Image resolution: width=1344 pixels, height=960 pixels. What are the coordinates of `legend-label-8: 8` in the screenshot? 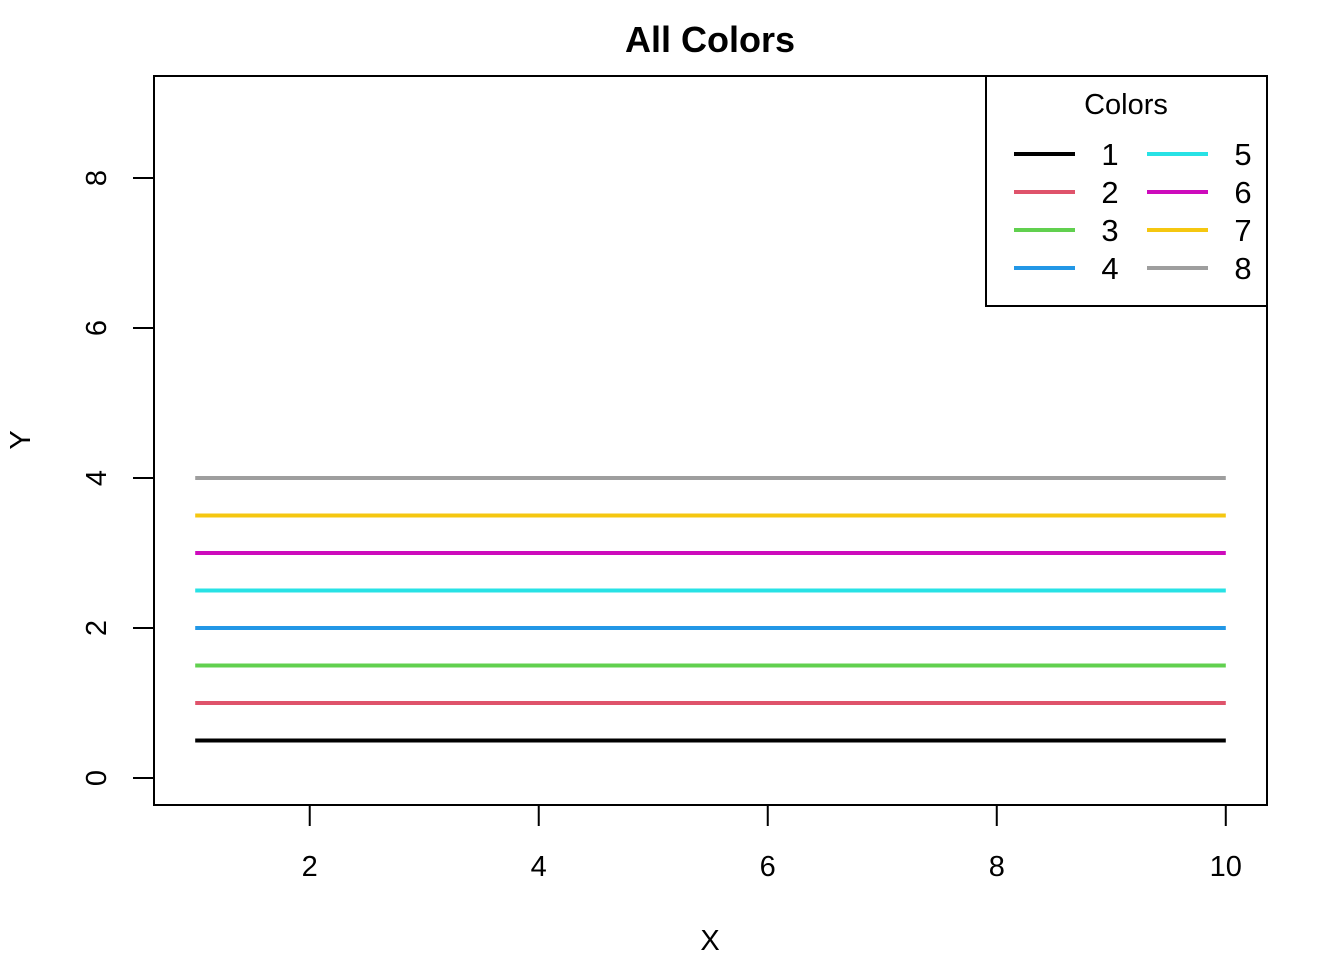 It's located at (1242, 268).